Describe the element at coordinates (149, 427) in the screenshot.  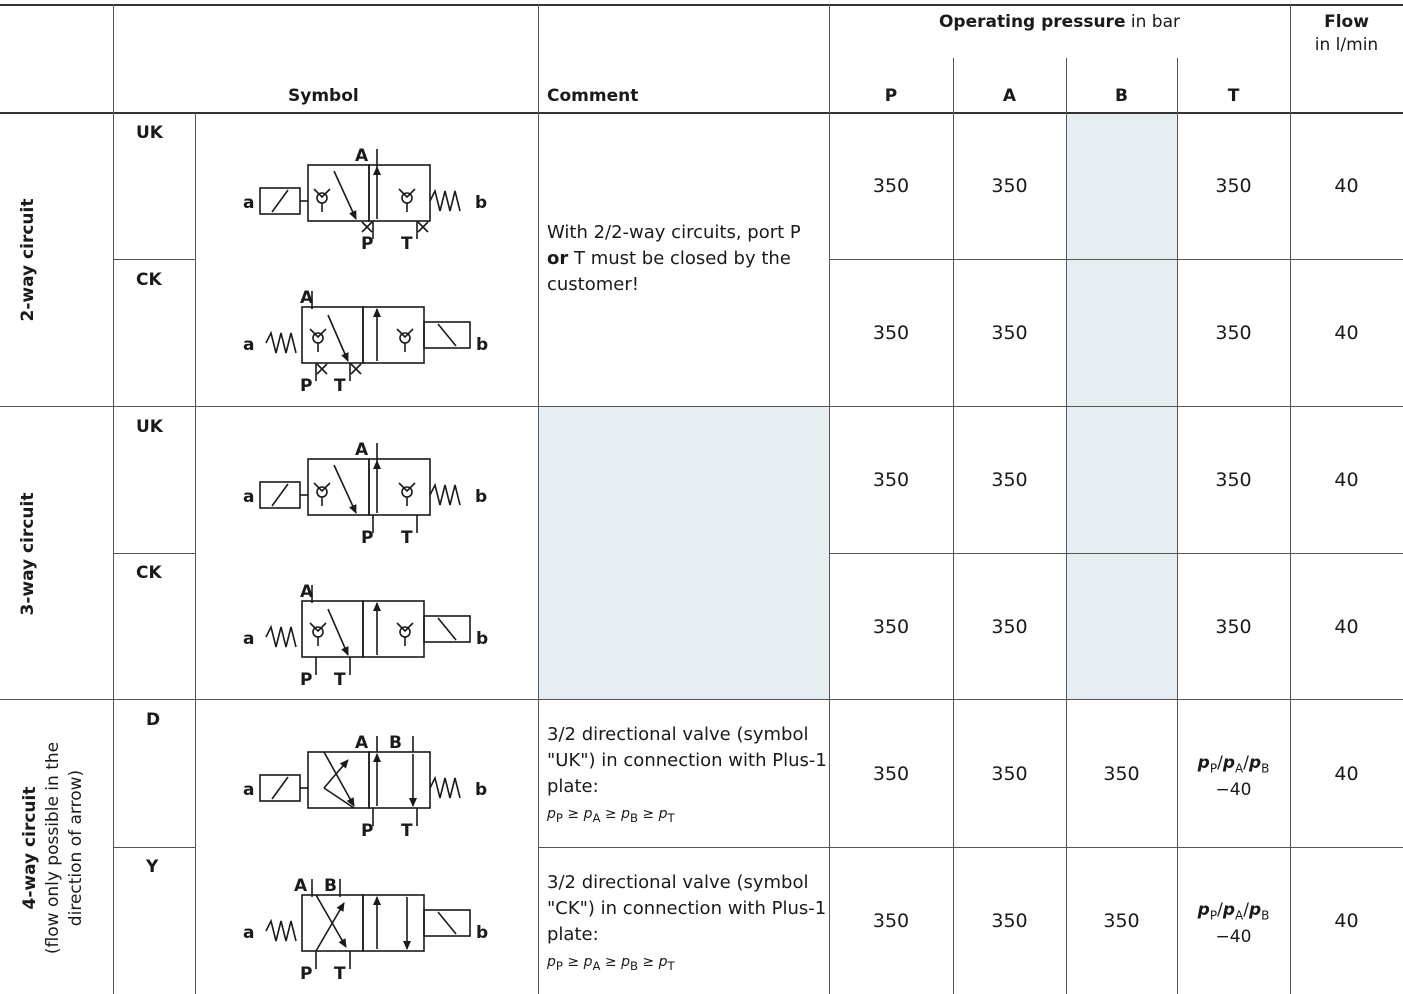
I see `row-code-uk-3way: UK` at that location.